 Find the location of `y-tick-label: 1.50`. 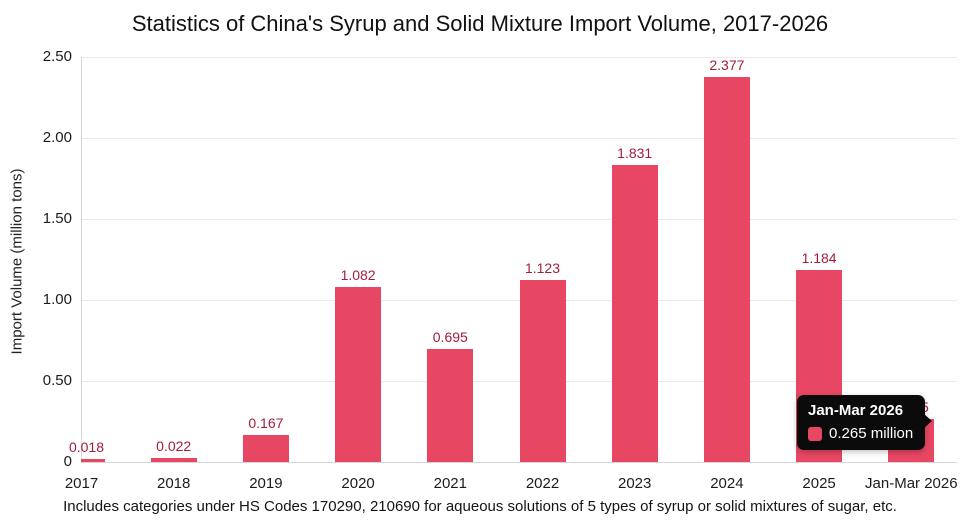

y-tick-label: 1.50 is located at coordinates (57, 218).